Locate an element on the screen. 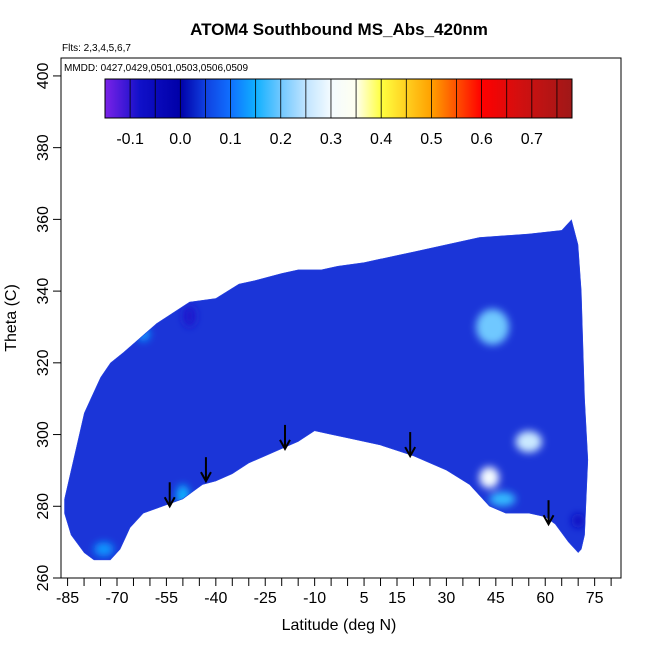 The width and height of the screenshot is (650, 650). colorbar-tick-label: 0.7 is located at coordinates (532, 139).